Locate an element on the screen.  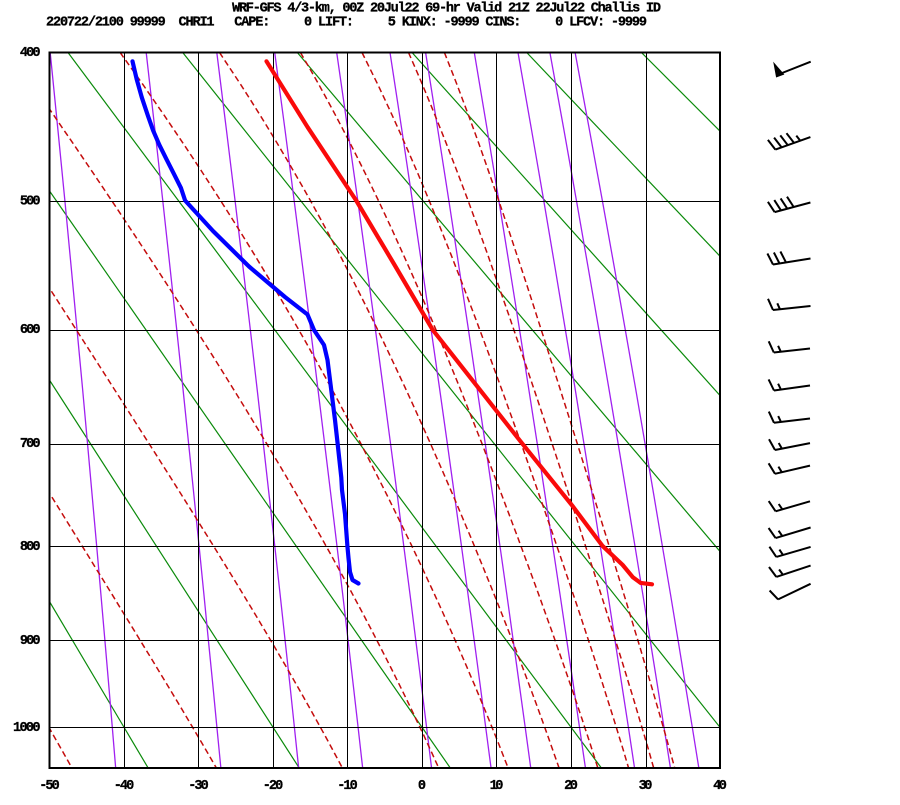
svg-text: -40 is located at coordinates (124, 786).